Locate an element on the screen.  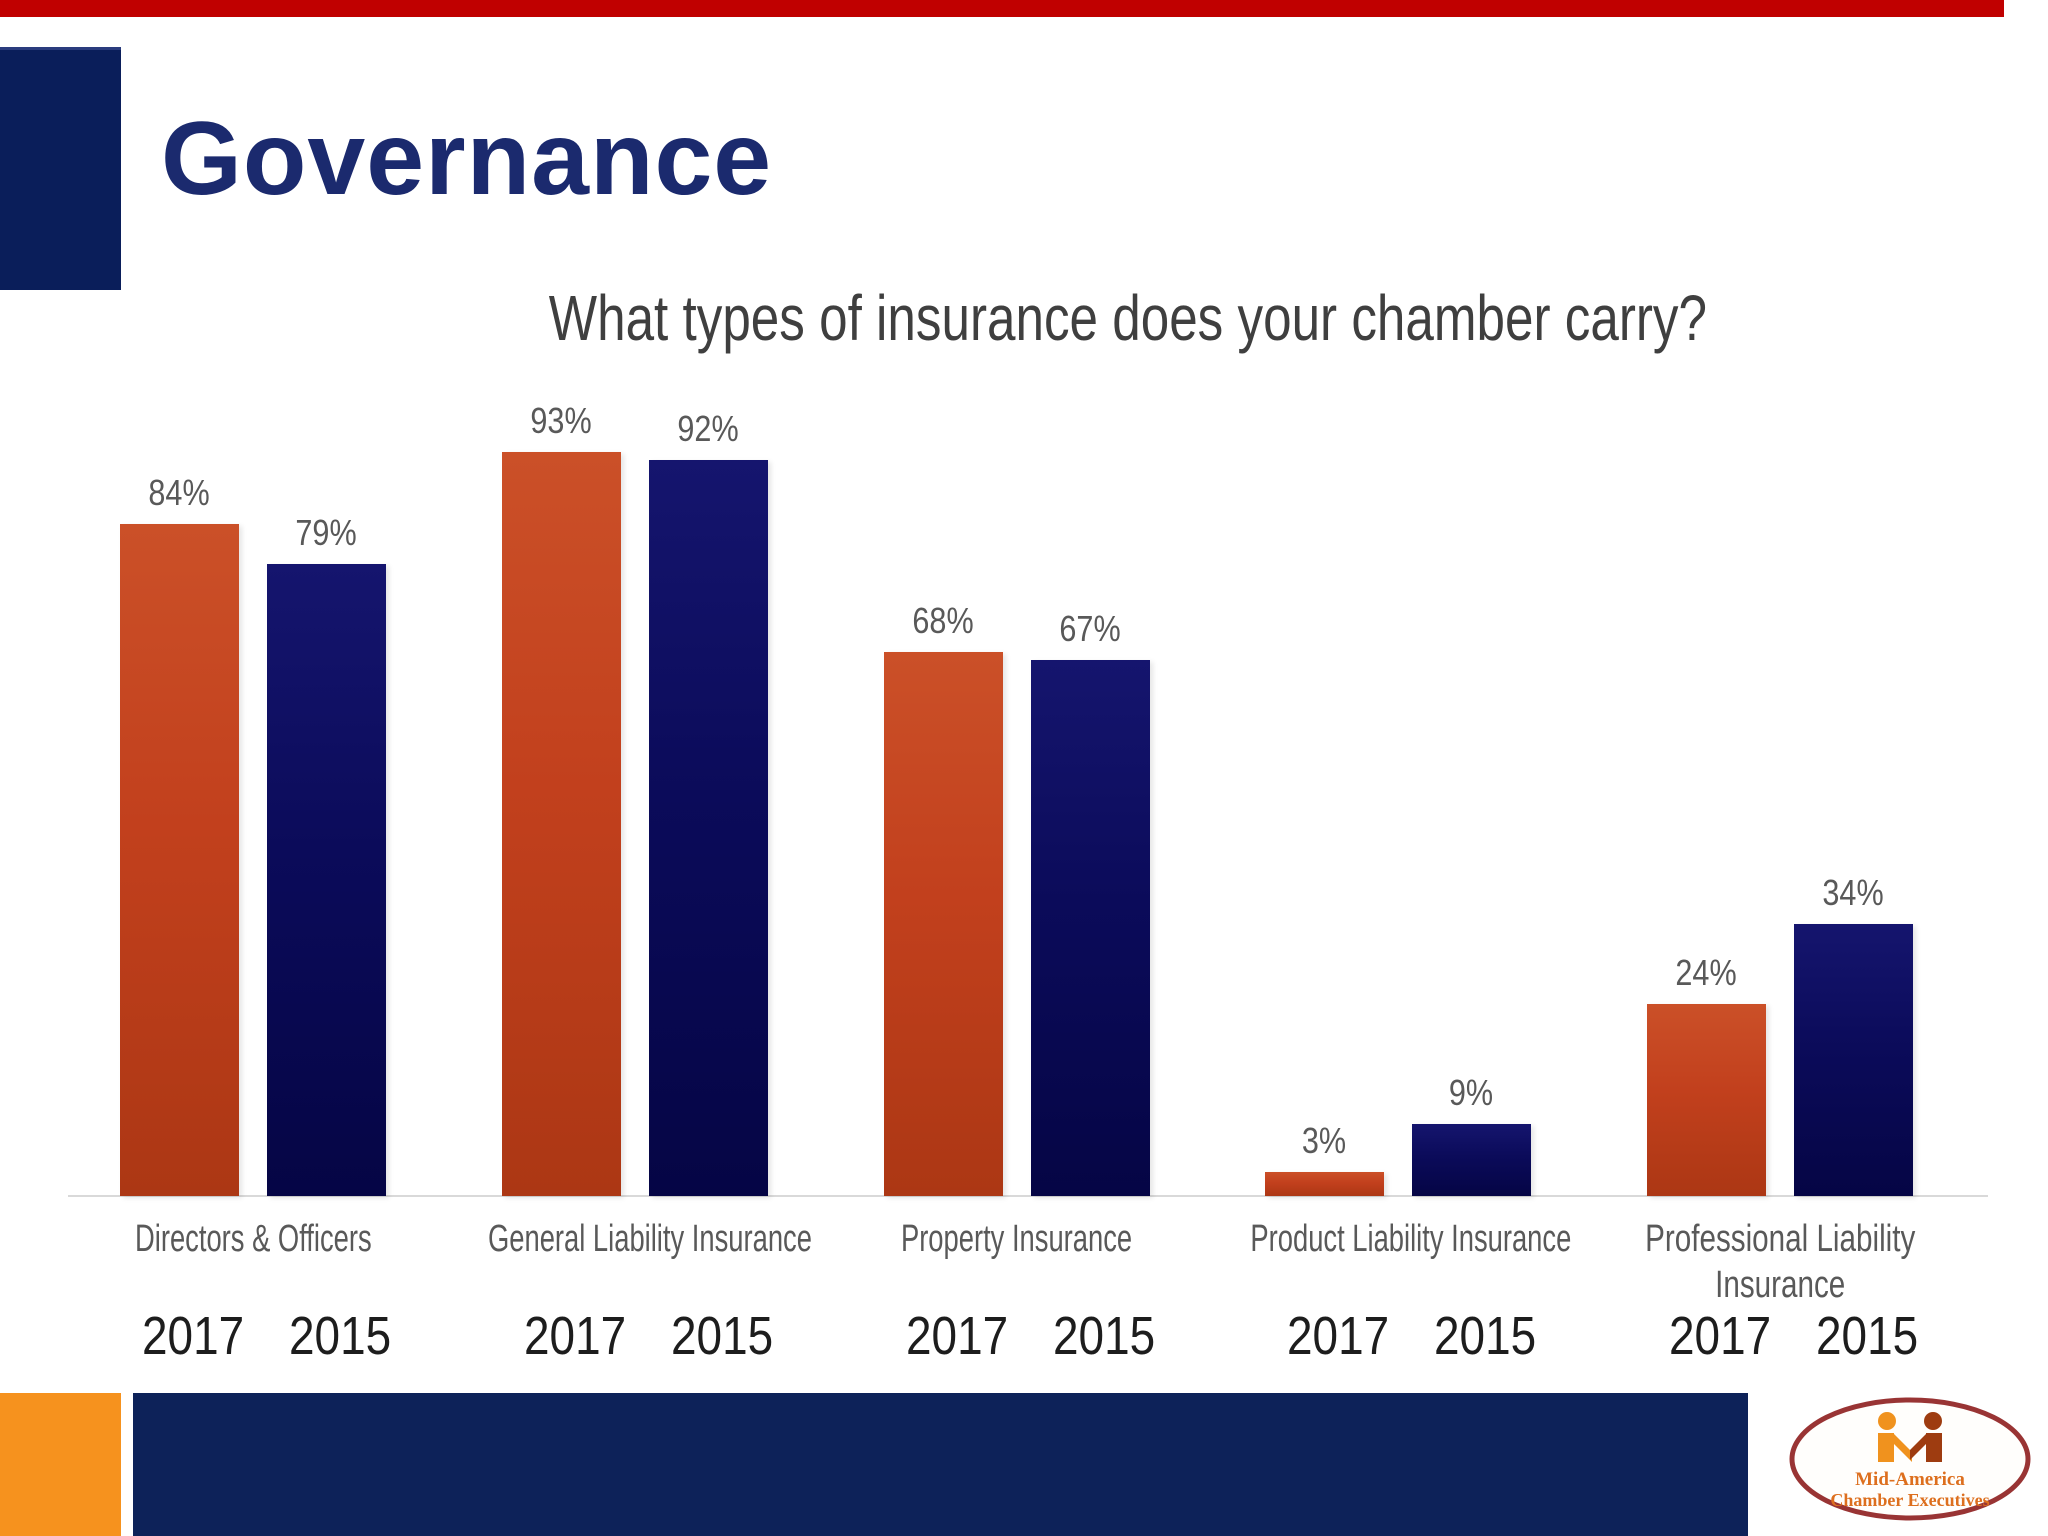
year-label-2017-general-liability-insurance: 2017 is located at coordinates (576, 1336).